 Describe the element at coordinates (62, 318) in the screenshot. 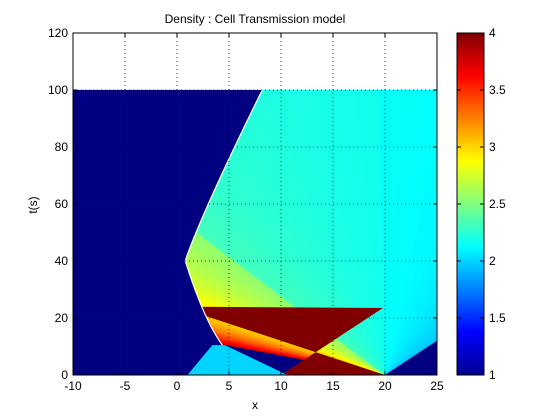

I see `y-tick-label: 20` at that location.